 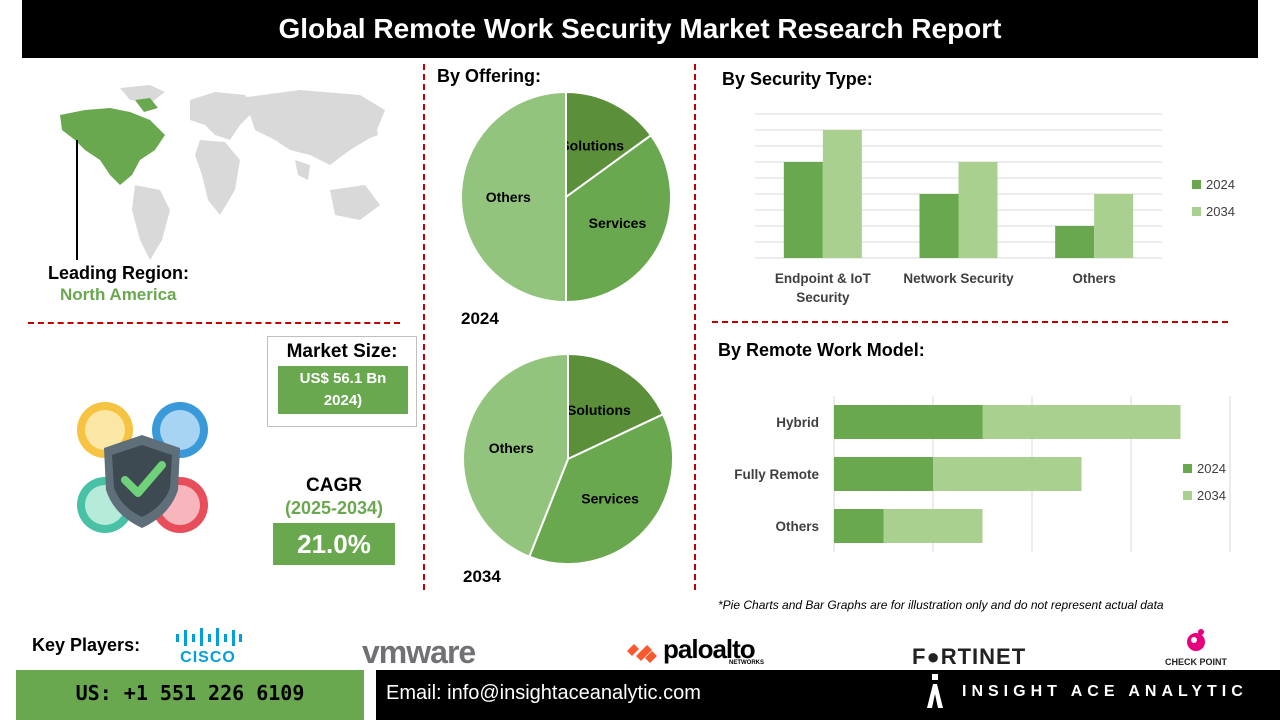 I want to click on cisco-logo: CISCO, so click(x=208, y=647).